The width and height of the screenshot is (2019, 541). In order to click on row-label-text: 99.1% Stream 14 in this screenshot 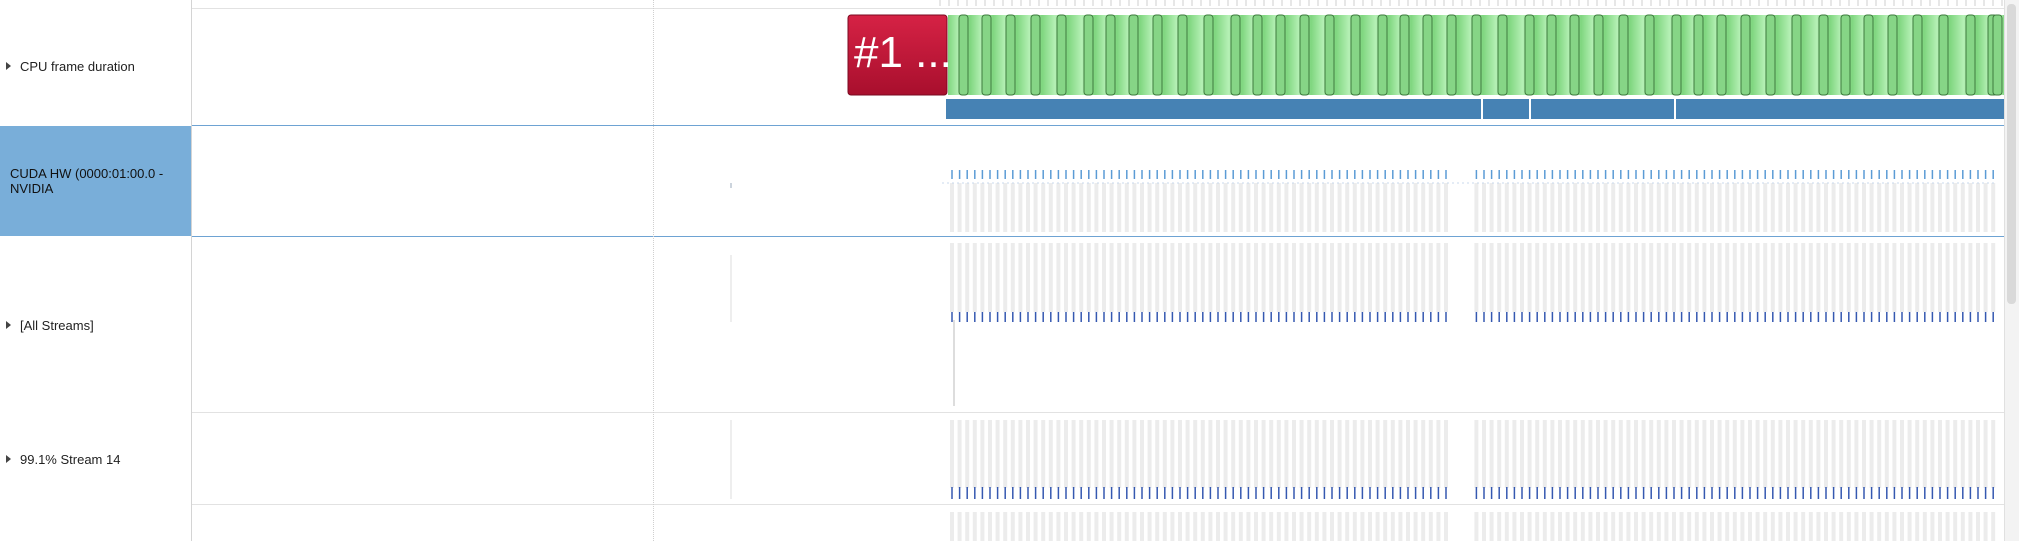, I will do `click(70, 459)`.